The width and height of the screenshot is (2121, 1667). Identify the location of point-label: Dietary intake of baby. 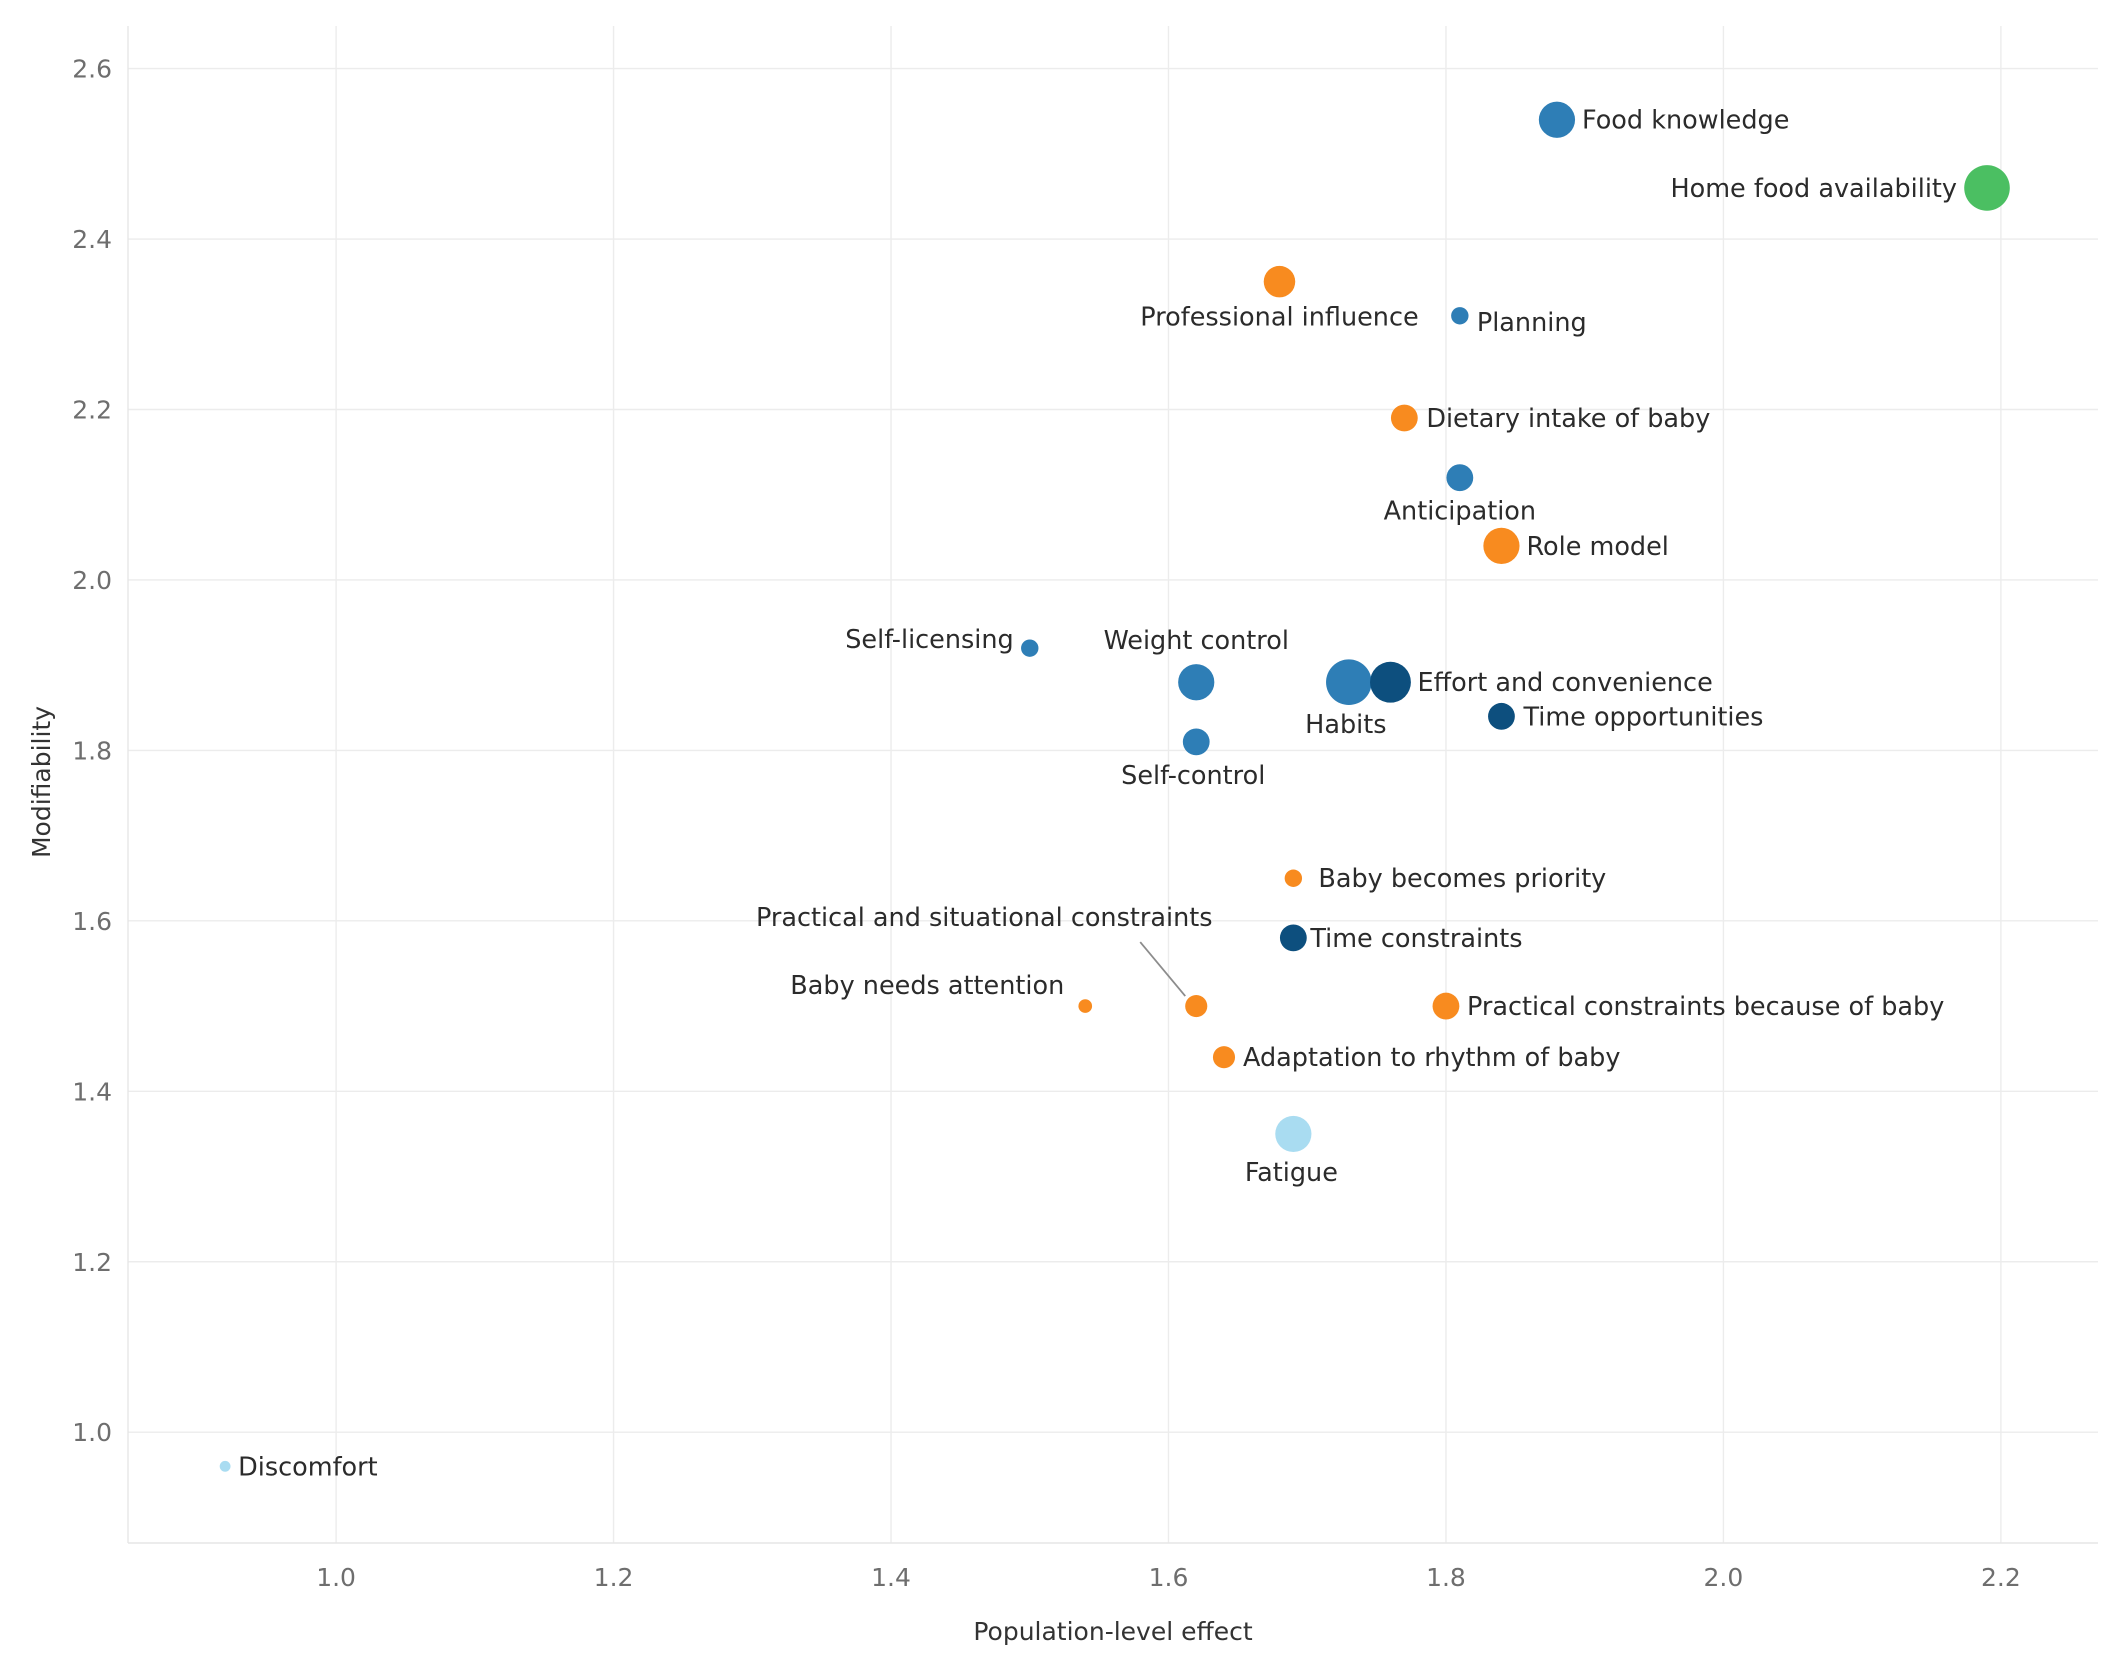
(1568, 419).